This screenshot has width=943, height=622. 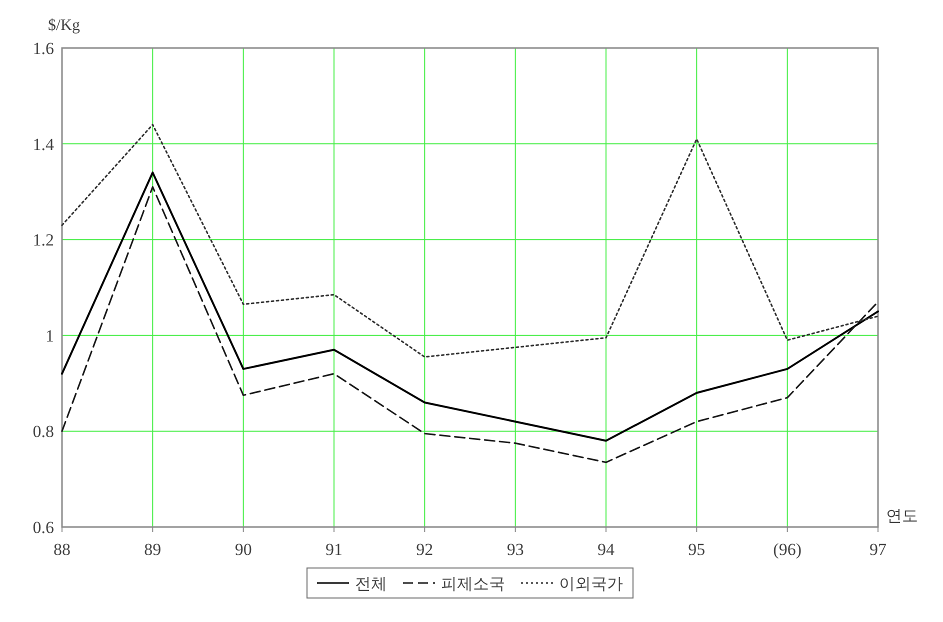 I want to click on y-tick-label: 0.8, so click(x=43, y=432).